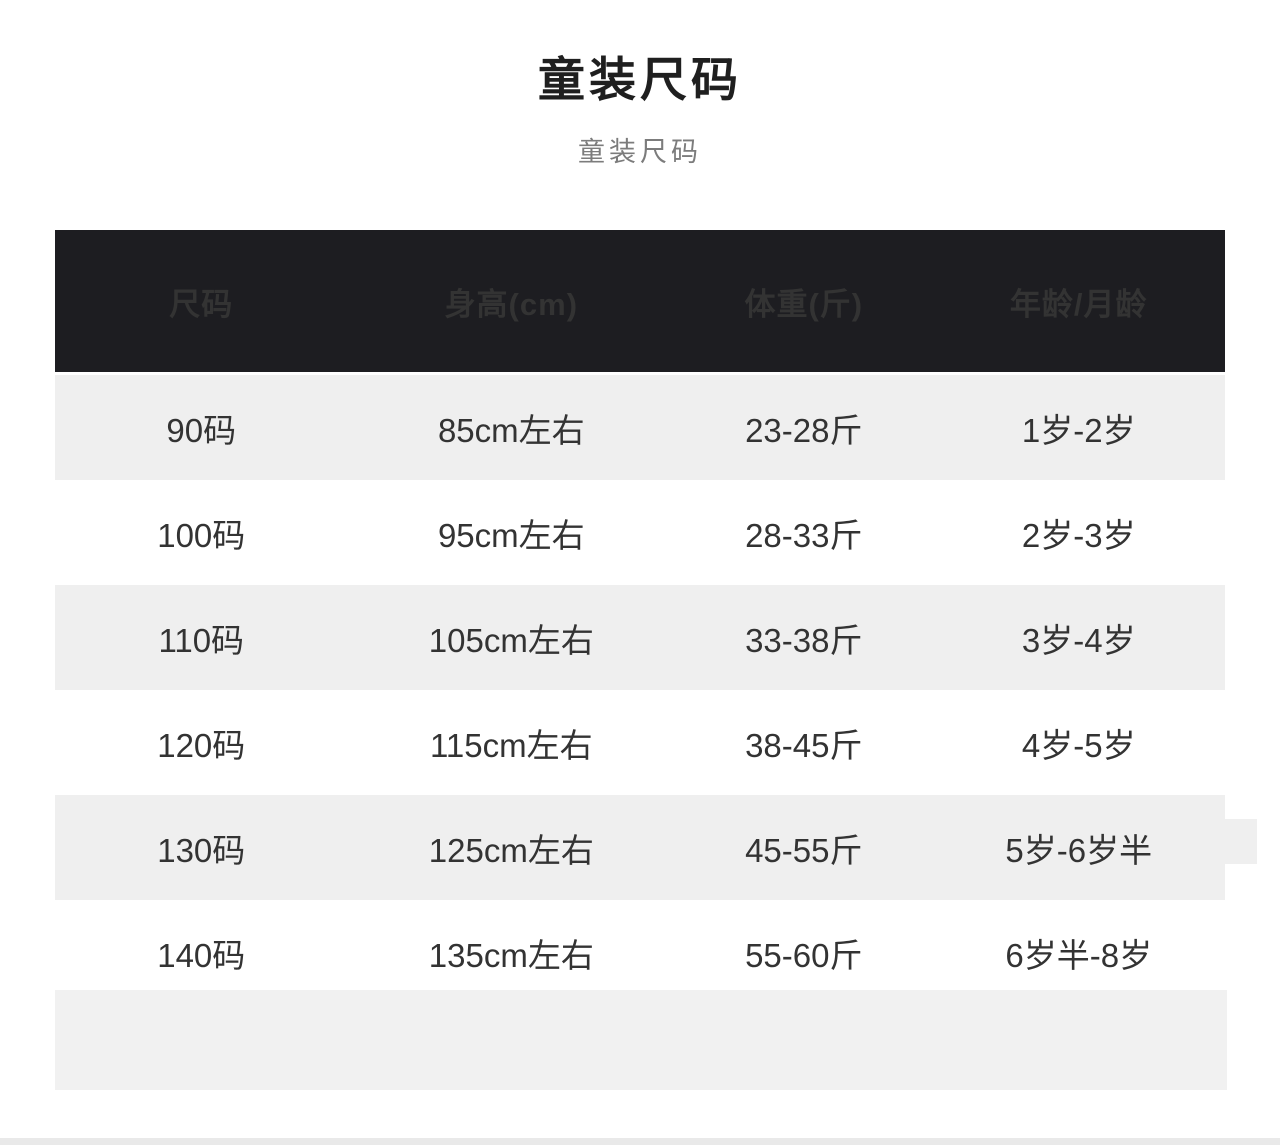 The image size is (1280, 1145). What do you see at coordinates (511, 745) in the screenshot?
I see `cell-height: 115cm左右` at bounding box center [511, 745].